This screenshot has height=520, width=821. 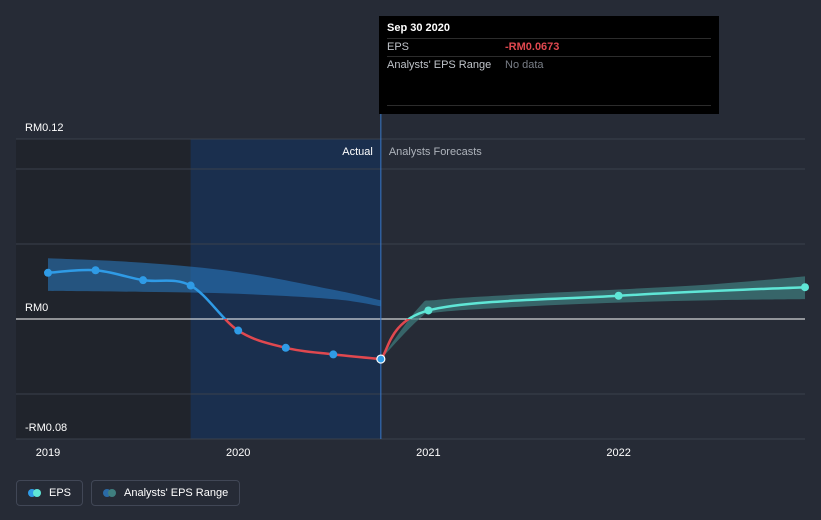 I want to click on y-label-bottom: -RM0.08, so click(x=46, y=428).